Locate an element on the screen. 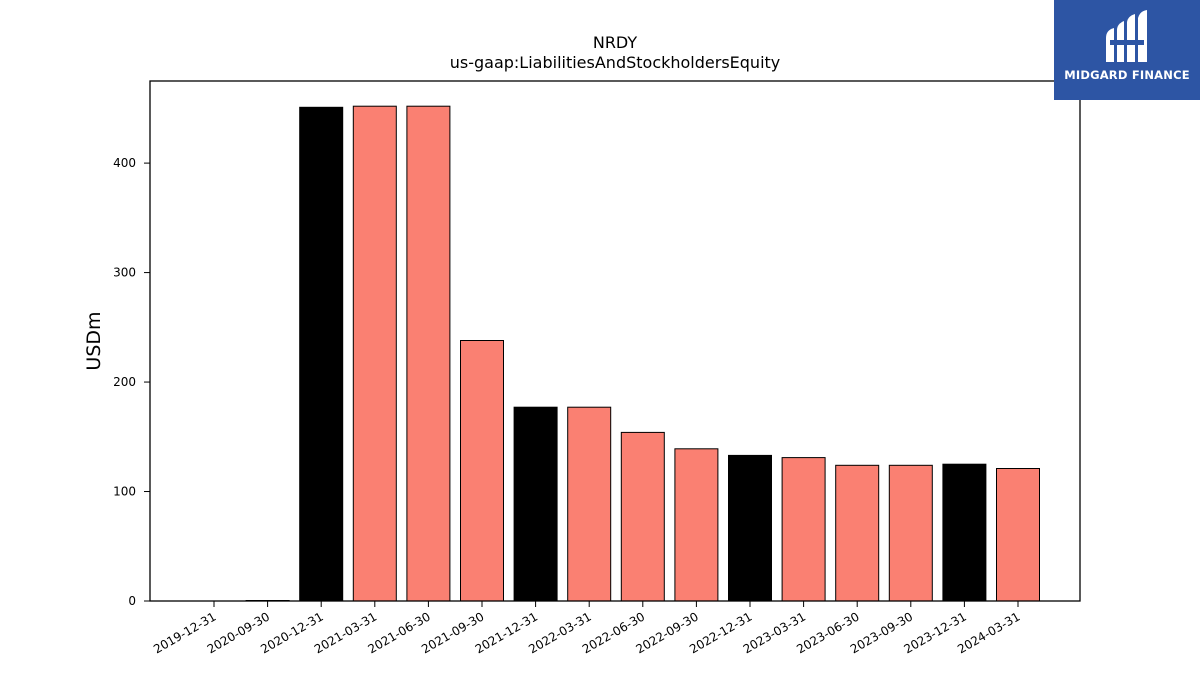 The image size is (1200, 675). y-axis-ticks: 0 100 200 300 400 is located at coordinates (131, 382).